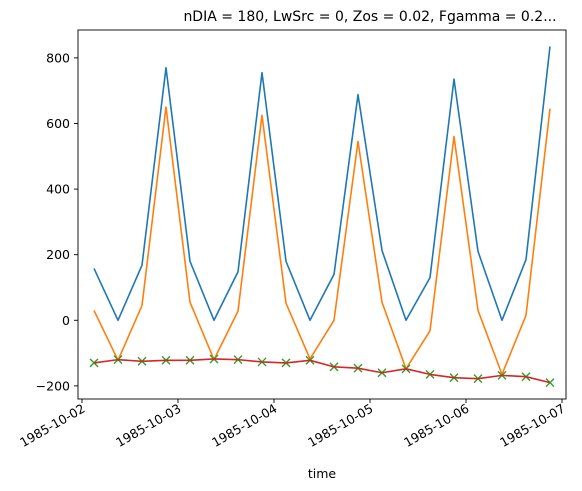 Image resolution: width=582 pixels, height=491 pixels. I want to click on x-tick-label-1: 1985-10-03, so click(148, 425).